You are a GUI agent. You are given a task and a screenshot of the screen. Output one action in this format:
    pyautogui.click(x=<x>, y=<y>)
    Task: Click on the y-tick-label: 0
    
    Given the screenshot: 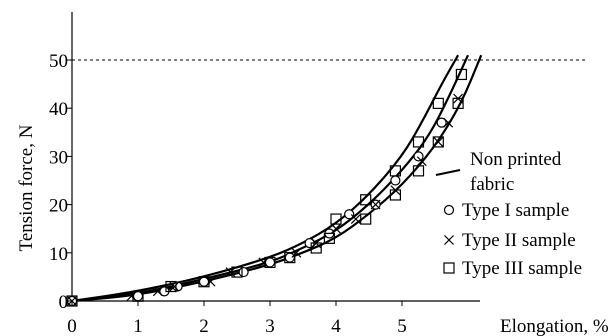 What is the action you would take?
    pyautogui.click(x=64, y=302)
    